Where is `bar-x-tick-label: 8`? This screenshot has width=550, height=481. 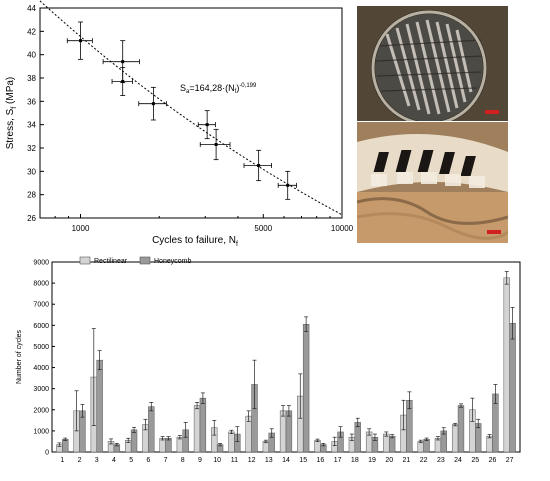 bar-x-tick-label: 8 is located at coordinates (183, 460).